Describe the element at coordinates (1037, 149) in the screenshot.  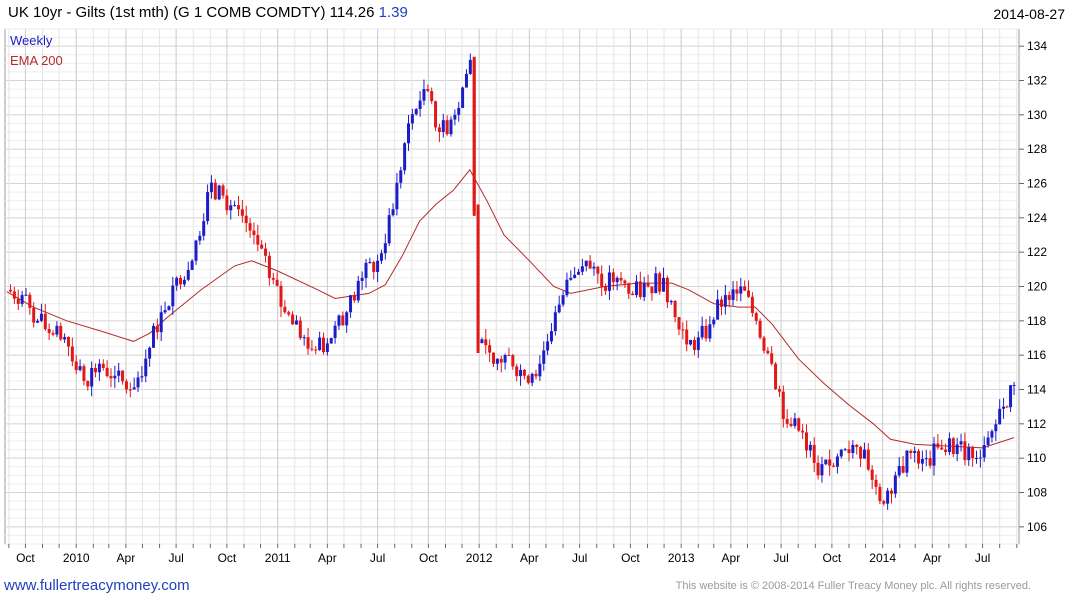
I see `y-tick-label: 128` at that location.